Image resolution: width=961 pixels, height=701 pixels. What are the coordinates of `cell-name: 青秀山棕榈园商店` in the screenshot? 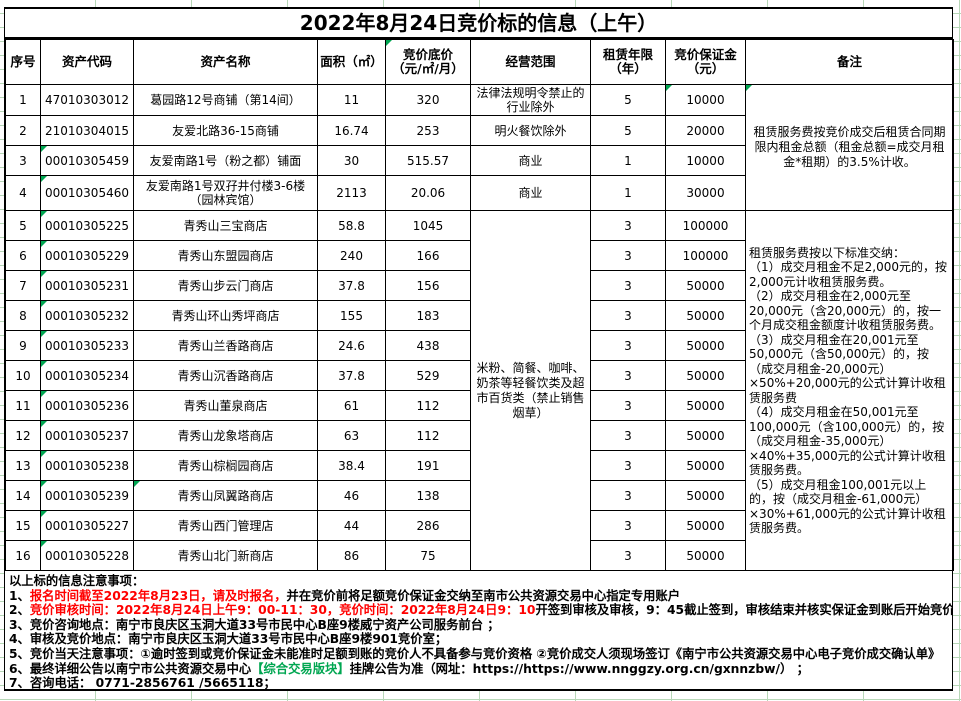 It's located at (225, 465).